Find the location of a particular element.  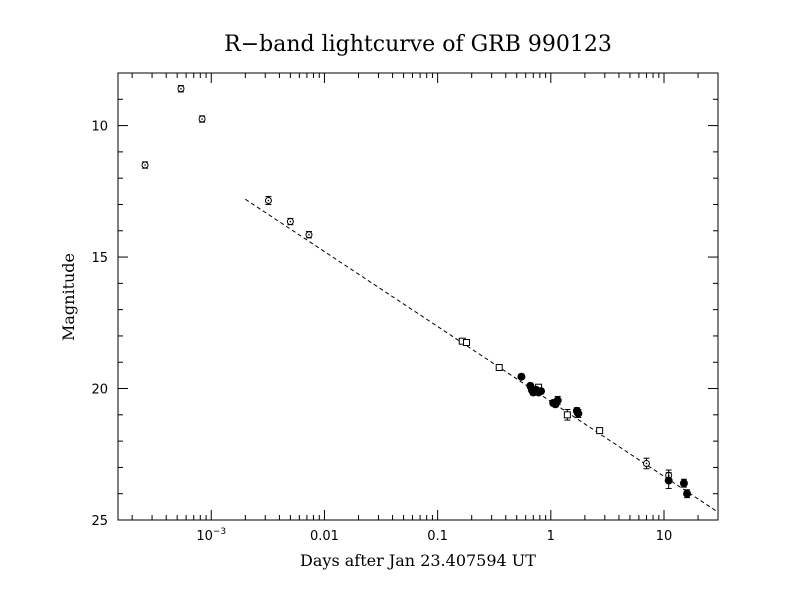

x-tick-label-base: 10 is located at coordinates (204, 536).